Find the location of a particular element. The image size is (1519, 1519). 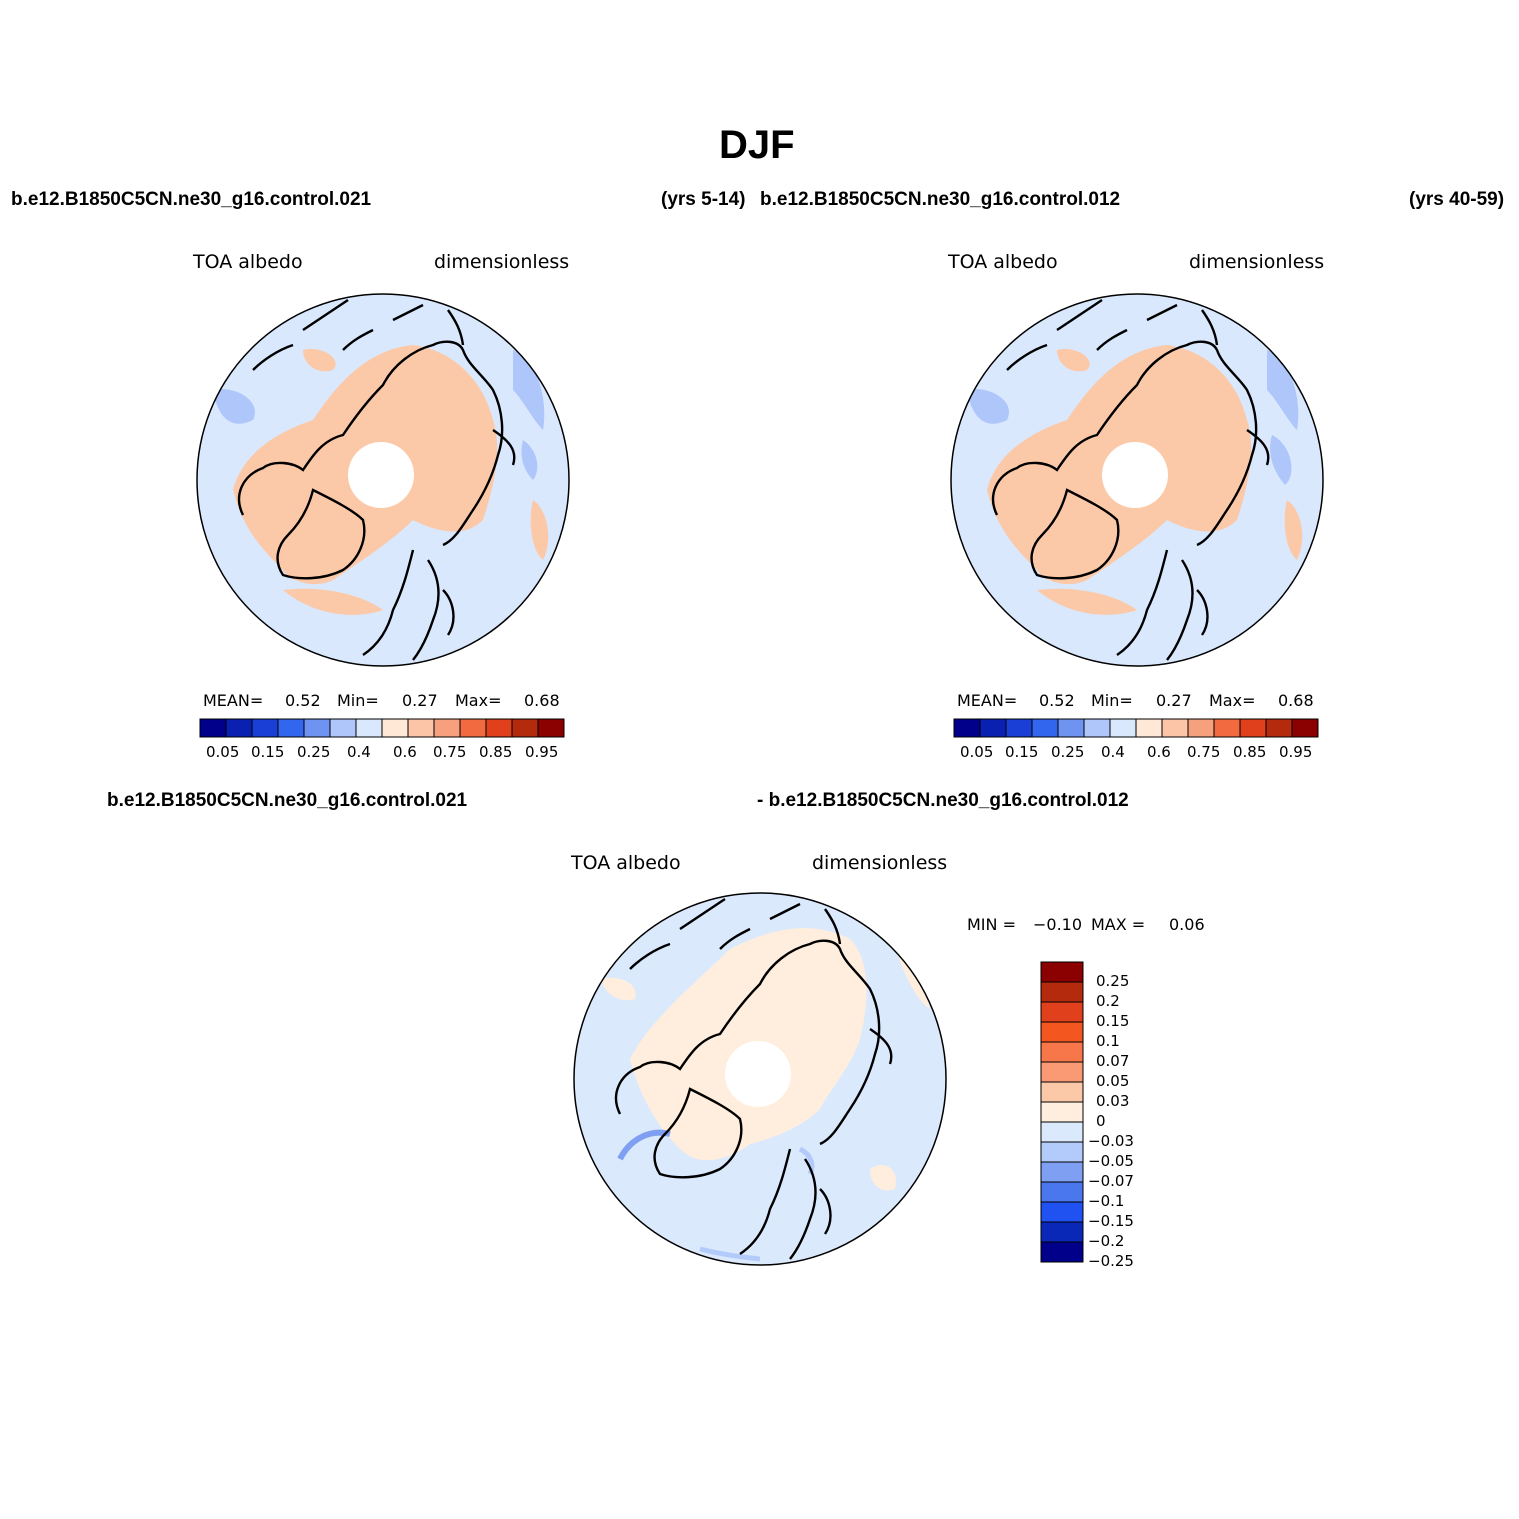

panel3-tick-label: −0.05 is located at coordinates (1111, 1161).